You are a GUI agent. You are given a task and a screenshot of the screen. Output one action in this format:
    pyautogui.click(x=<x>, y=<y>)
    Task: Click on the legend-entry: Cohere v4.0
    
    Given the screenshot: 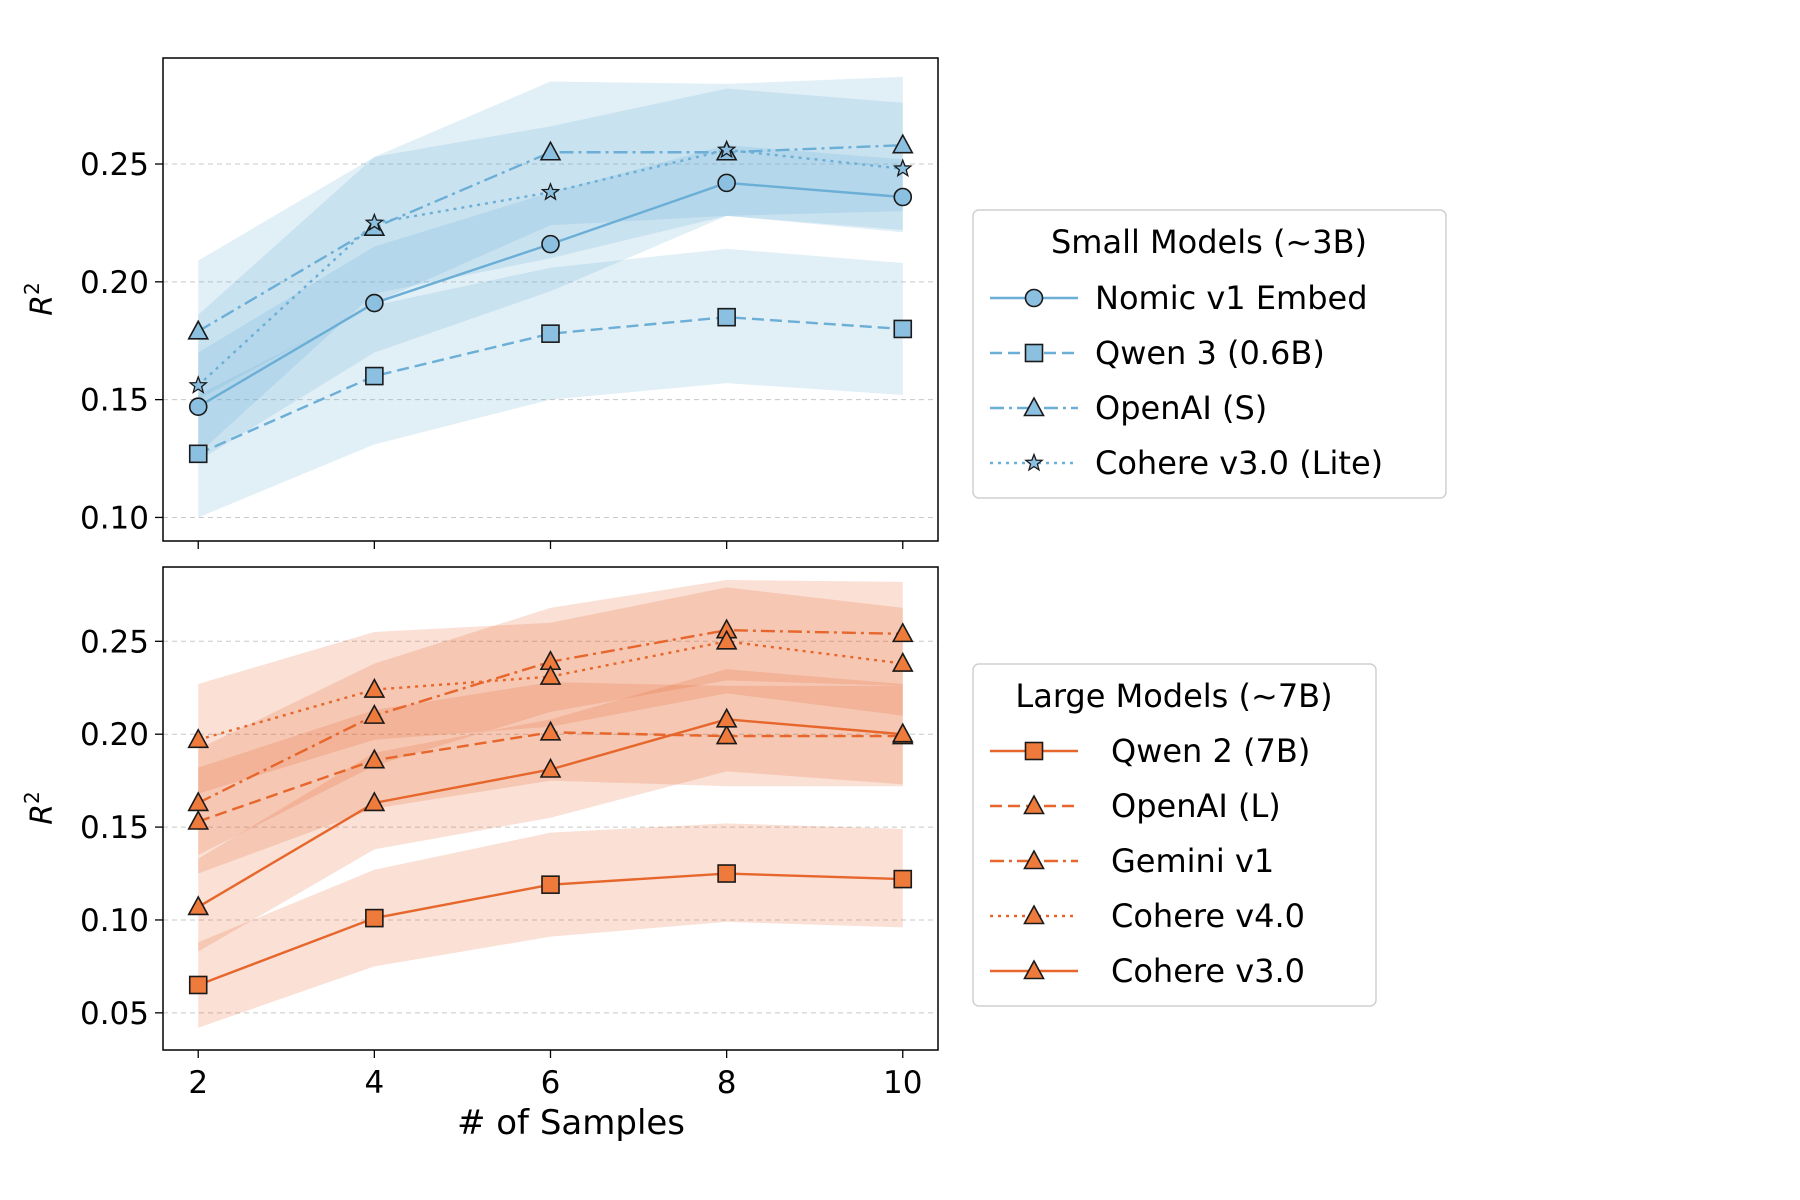 What is the action you would take?
    pyautogui.click(x=1208, y=916)
    